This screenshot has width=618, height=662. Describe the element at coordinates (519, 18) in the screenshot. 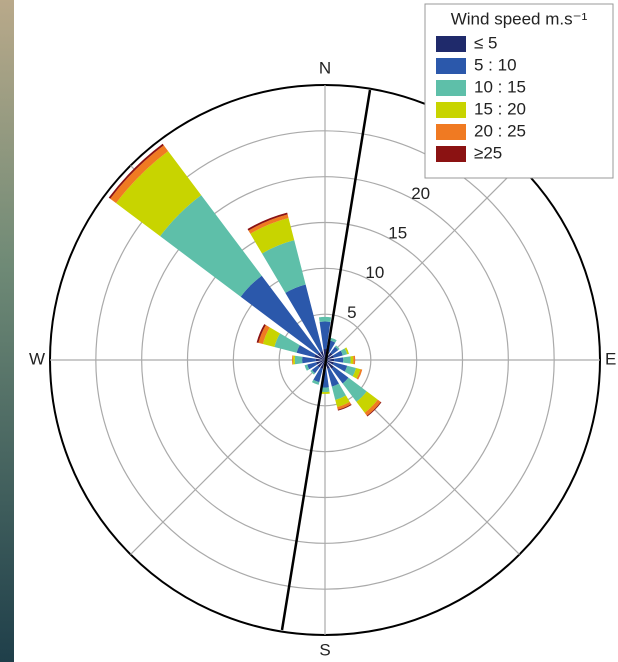

I see `legend-title: Wind speed m.s⁻¹` at that location.